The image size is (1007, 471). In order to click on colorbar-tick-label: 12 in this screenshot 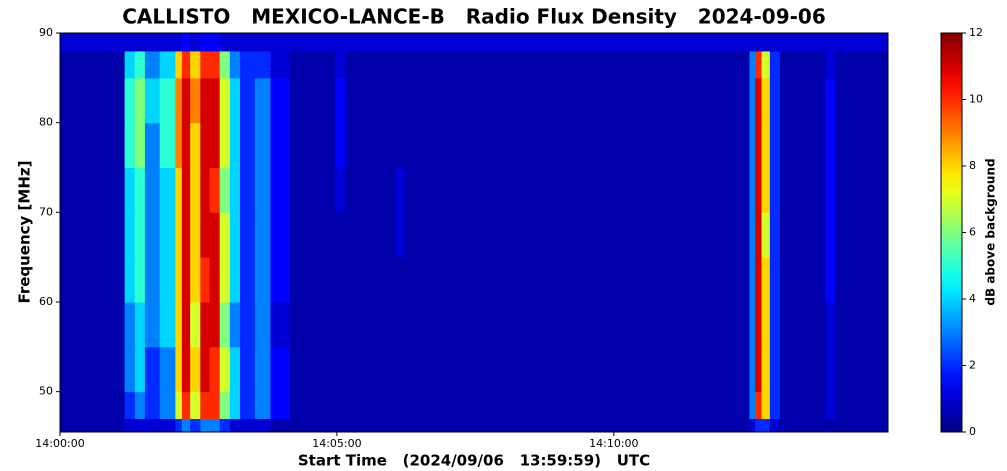, I will do `click(976, 32)`.